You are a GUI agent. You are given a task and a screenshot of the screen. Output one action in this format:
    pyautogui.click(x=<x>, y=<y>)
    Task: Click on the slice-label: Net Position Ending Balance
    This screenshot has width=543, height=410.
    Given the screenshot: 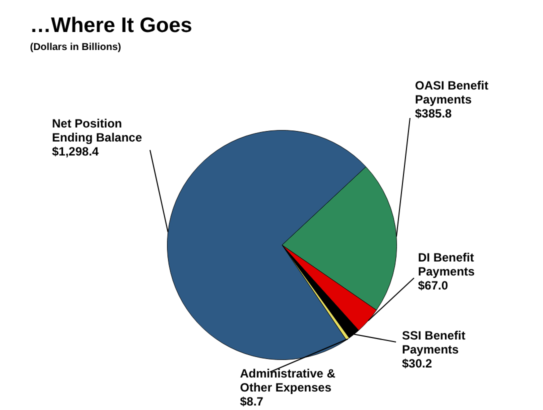 What is the action you would take?
    pyautogui.click(x=97, y=130)
    